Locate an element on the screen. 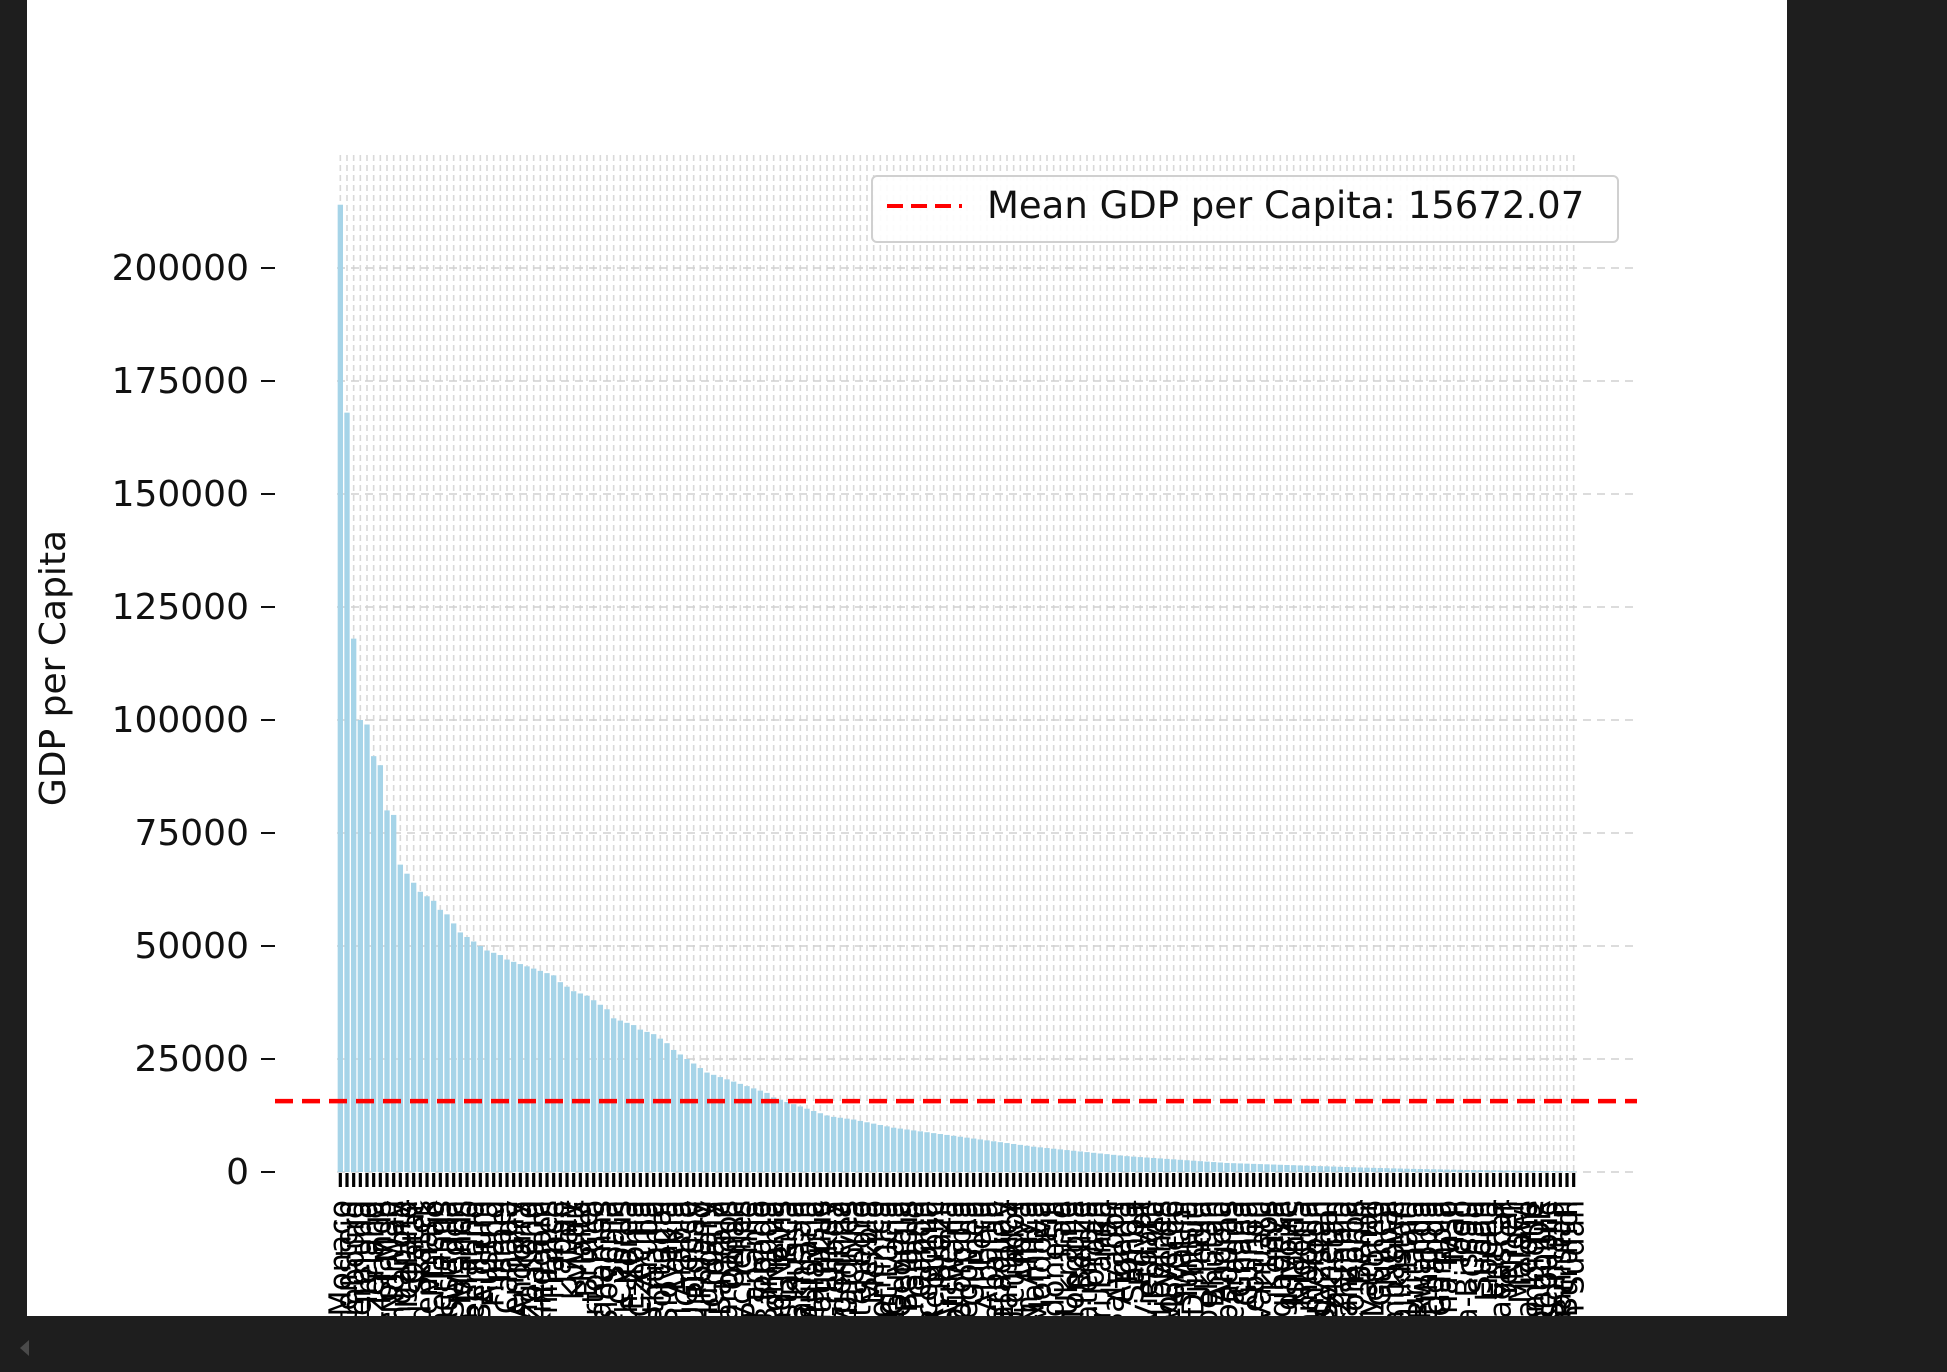 This screenshot has width=1947, height=1372. bar-liberia is located at coordinates (1487, 1171).